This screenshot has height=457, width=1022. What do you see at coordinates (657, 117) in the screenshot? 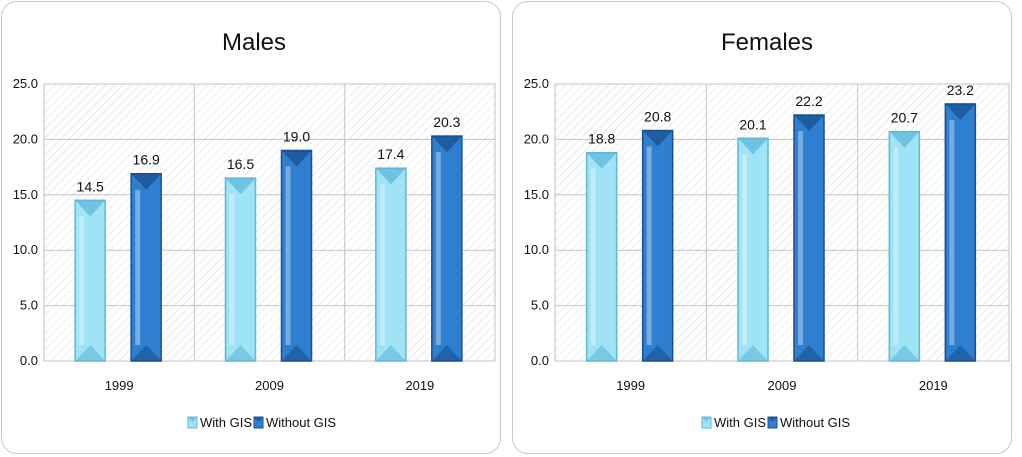
I see `data-label: 20.8` at bounding box center [657, 117].